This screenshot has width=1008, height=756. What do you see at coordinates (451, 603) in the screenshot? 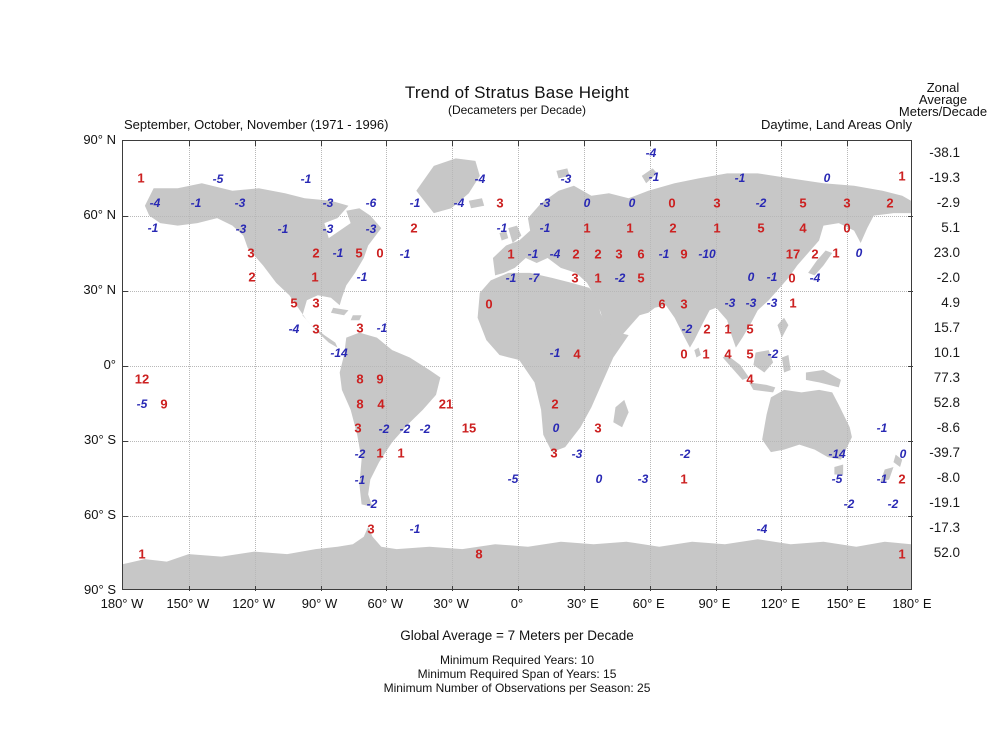
I see `x-axis-tick-label: 30° W` at bounding box center [451, 603].